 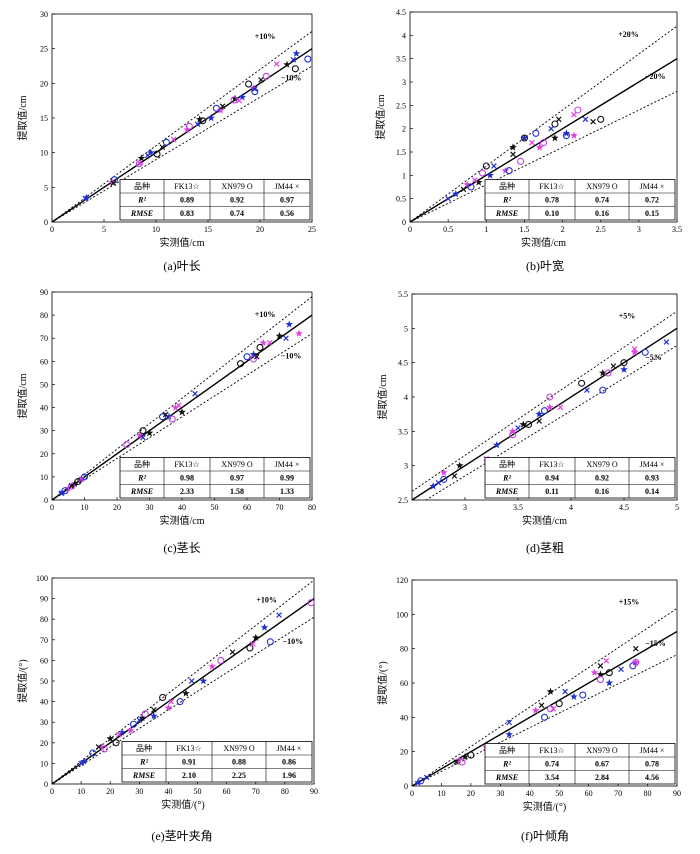 What do you see at coordinates (44, 338) in the screenshot?
I see `y-tick-label: 70` at bounding box center [44, 338].